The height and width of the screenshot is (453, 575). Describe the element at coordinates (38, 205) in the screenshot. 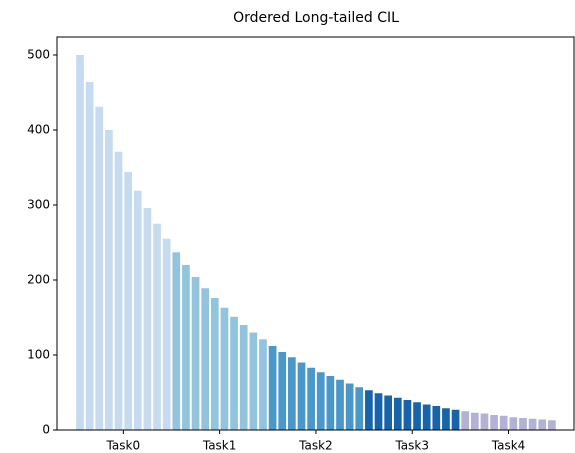

I see `y-tick-label: 300` at that location.